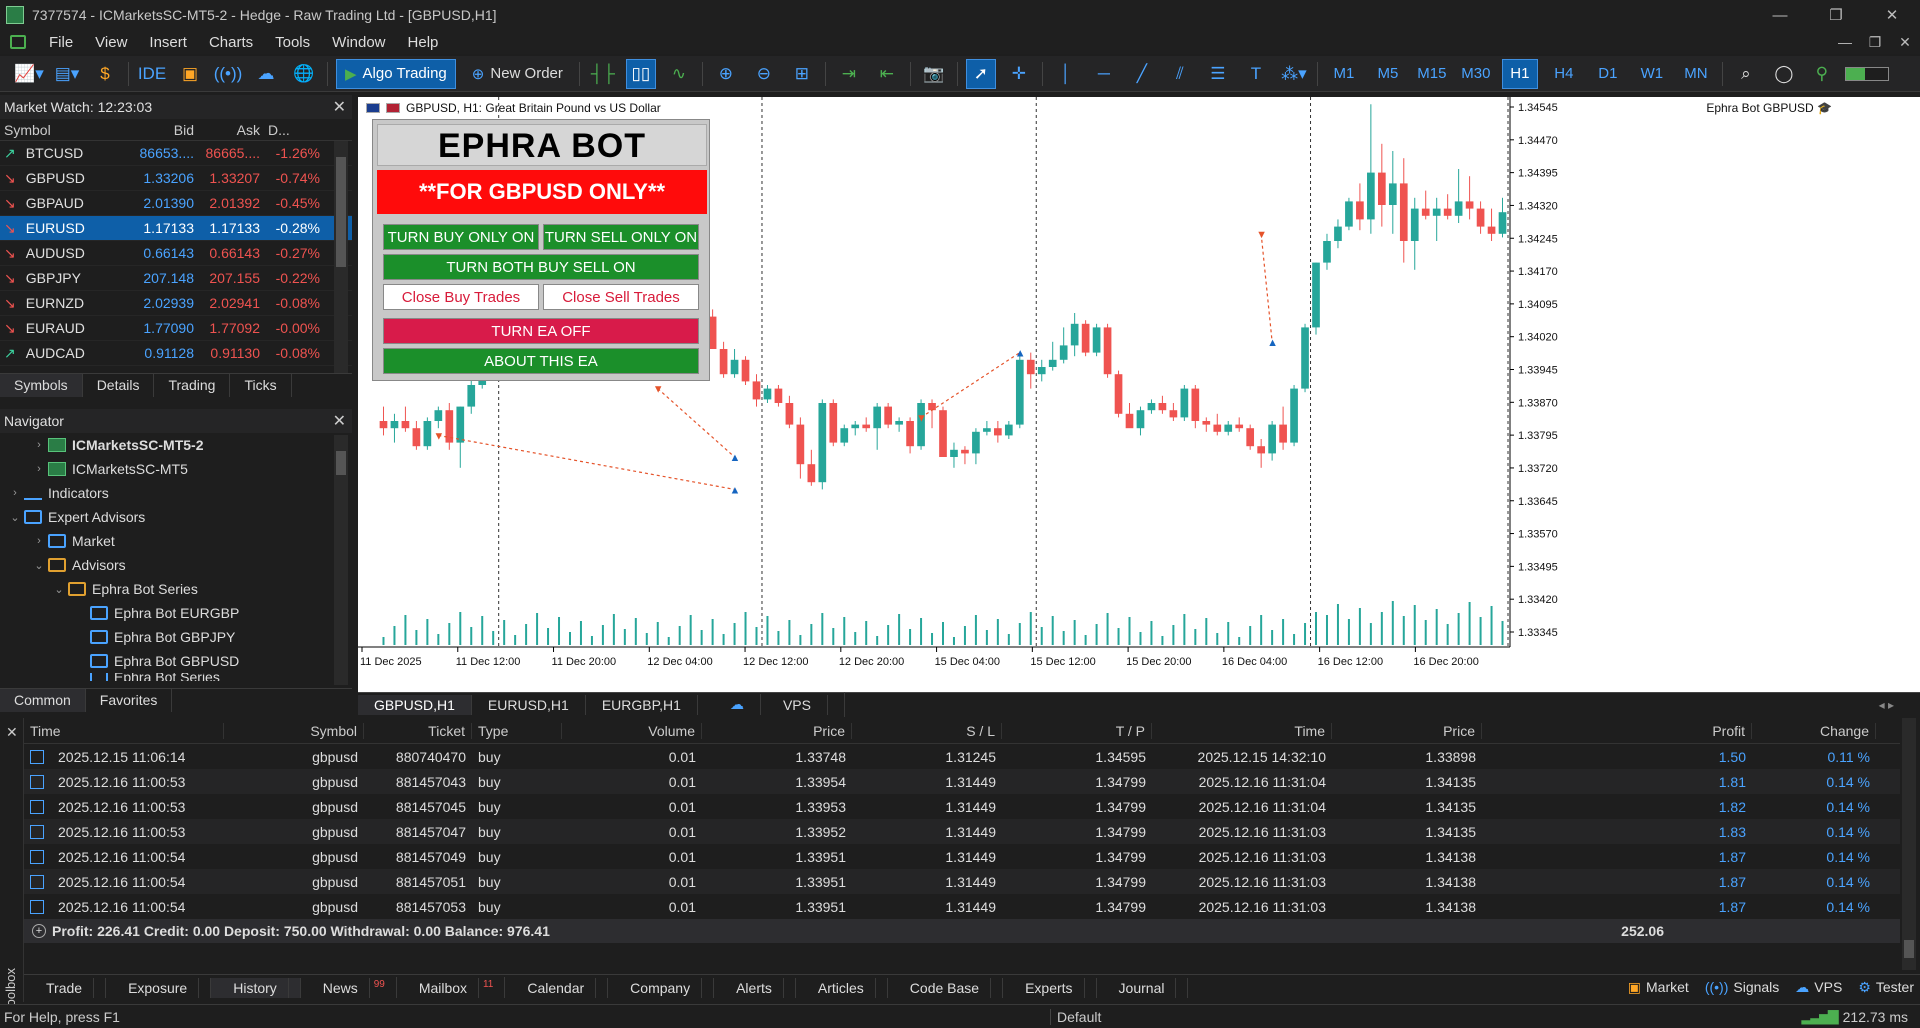 Image resolution: width=1920 pixels, height=1028 pixels. I want to click on column-header: Symbol, so click(294, 730).